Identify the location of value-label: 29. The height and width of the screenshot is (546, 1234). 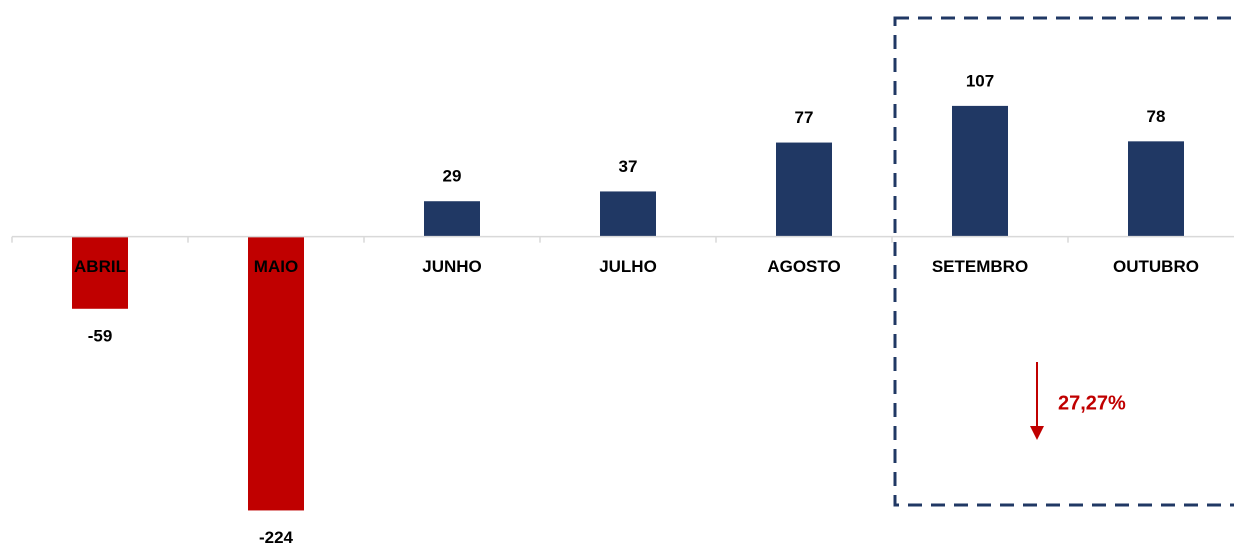
(452, 176).